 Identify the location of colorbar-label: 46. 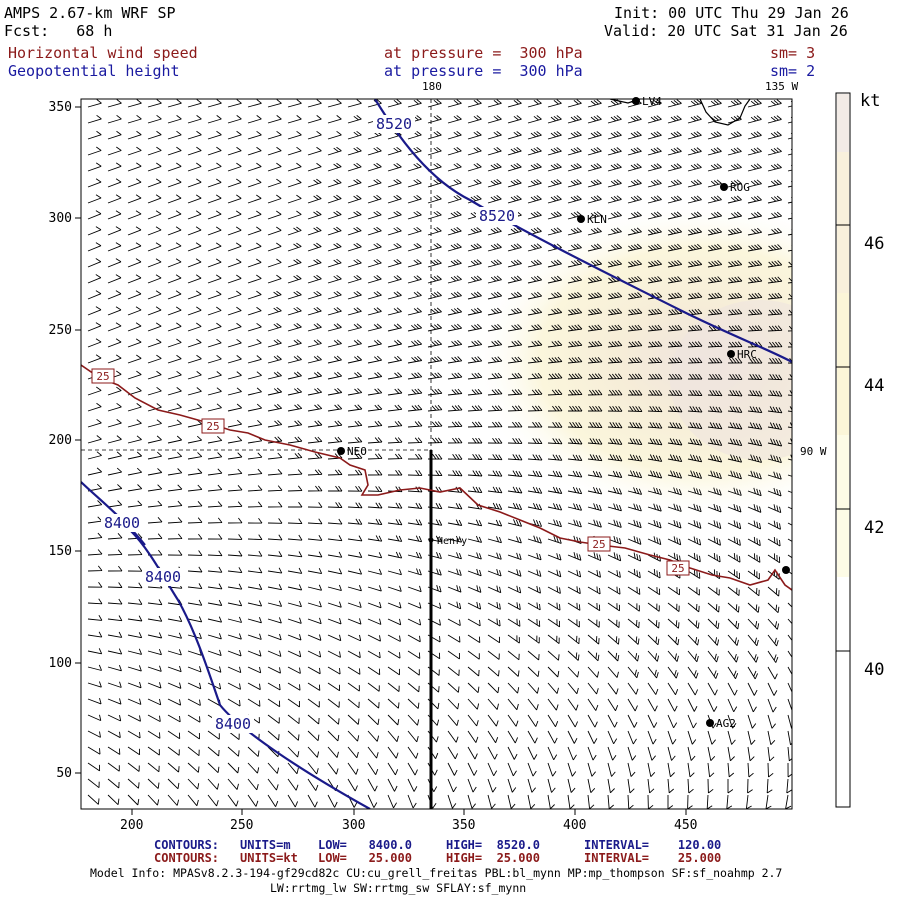
(874, 244).